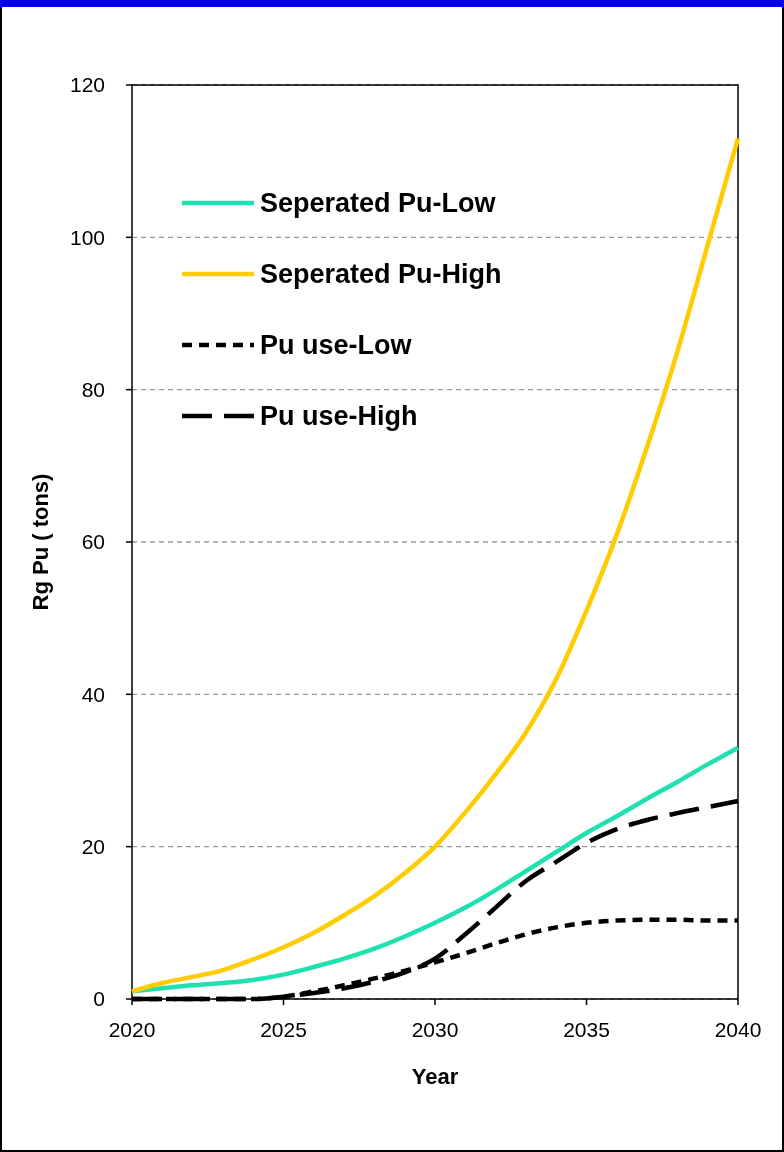 The image size is (784, 1152). What do you see at coordinates (435, 1029) in the screenshot?
I see `x-tick-label: 2030` at bounding box center [435, 1029].